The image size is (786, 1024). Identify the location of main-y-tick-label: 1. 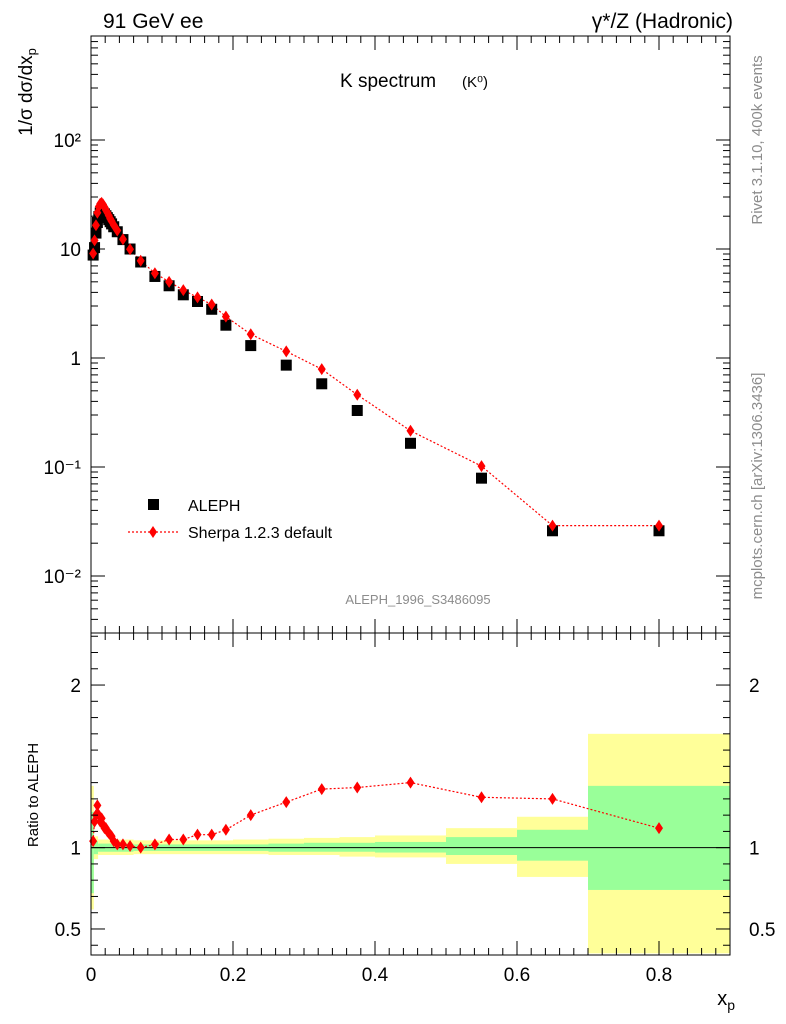
(75, 359).